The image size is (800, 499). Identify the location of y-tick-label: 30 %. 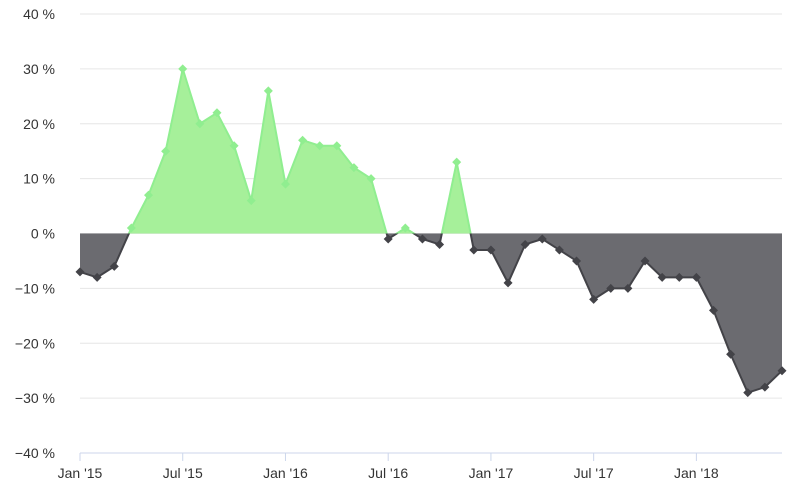
(39, 69).